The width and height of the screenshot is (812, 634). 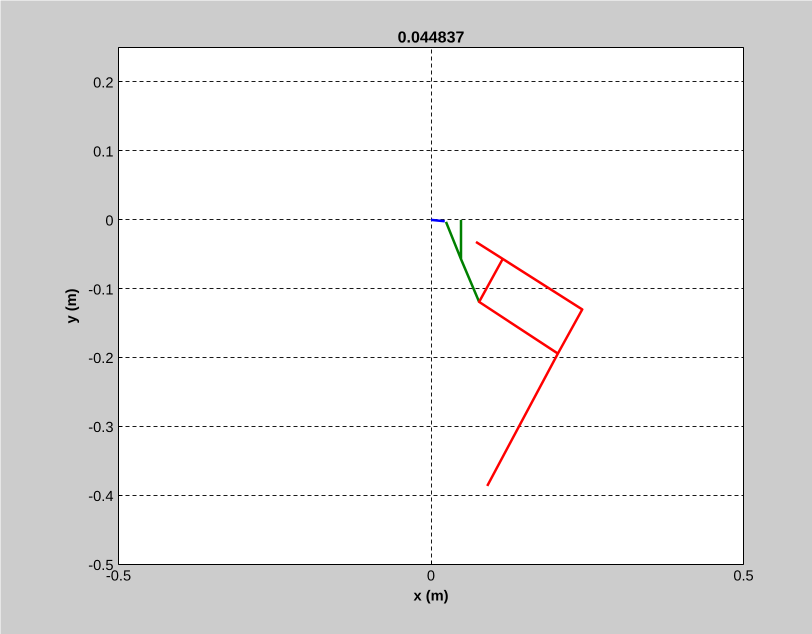 What do you see at coordinates (101, 497) in the screenshot?
I see `y-tick-label: -0.4` at bounding box center [101, 497].